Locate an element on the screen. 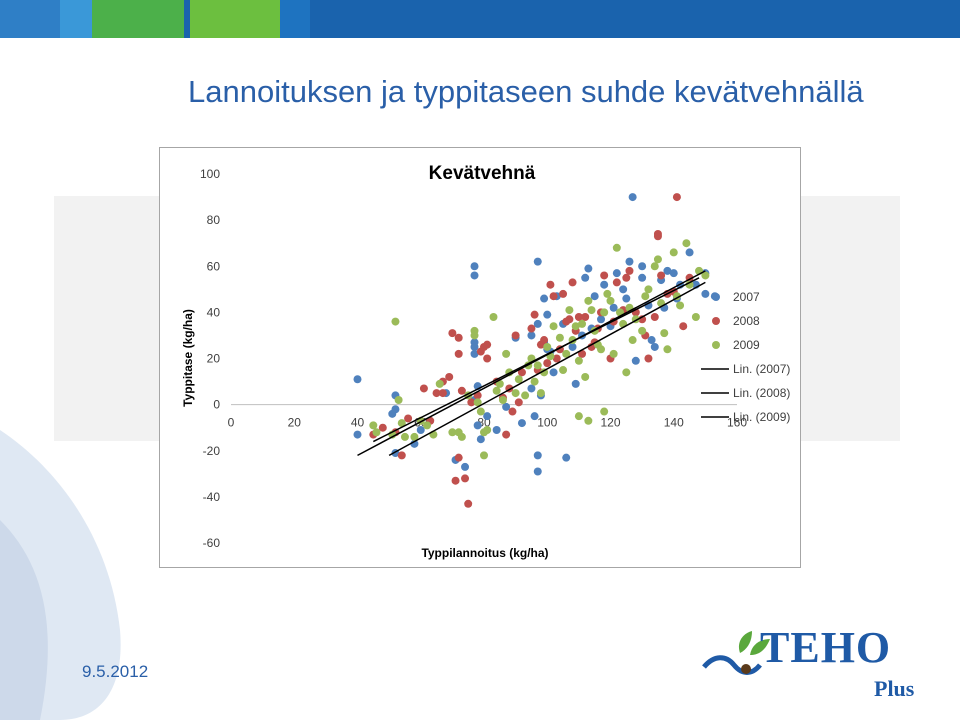 The width and height of the screenshot is (960, 720). y-tick-label: -40 is located at coordinates (212, 497).